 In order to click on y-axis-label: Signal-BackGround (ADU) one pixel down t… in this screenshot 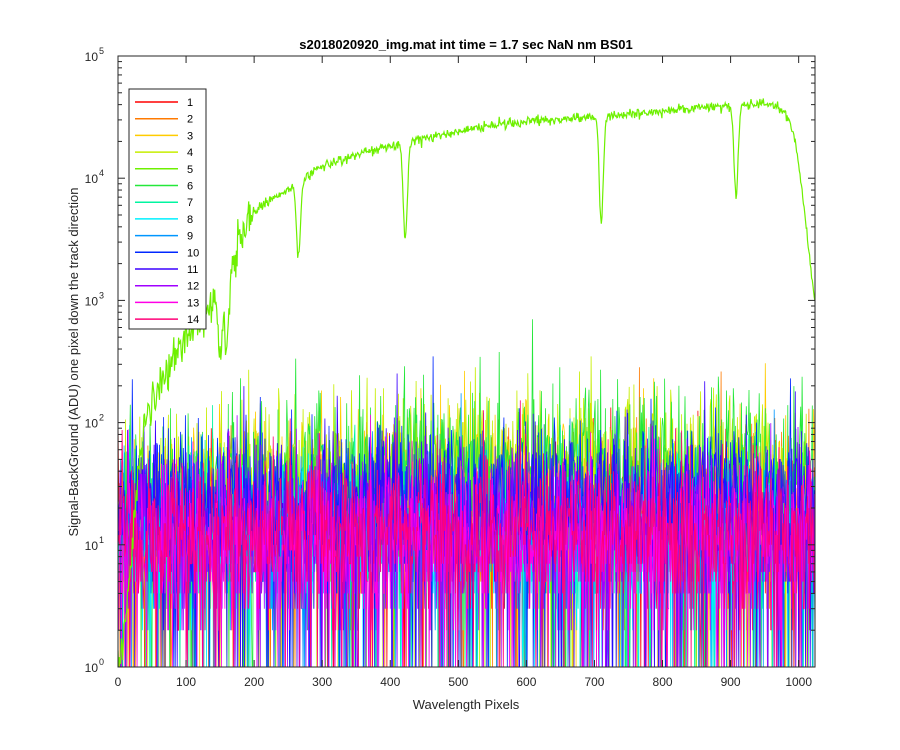, I will do `click(73, 361)`.